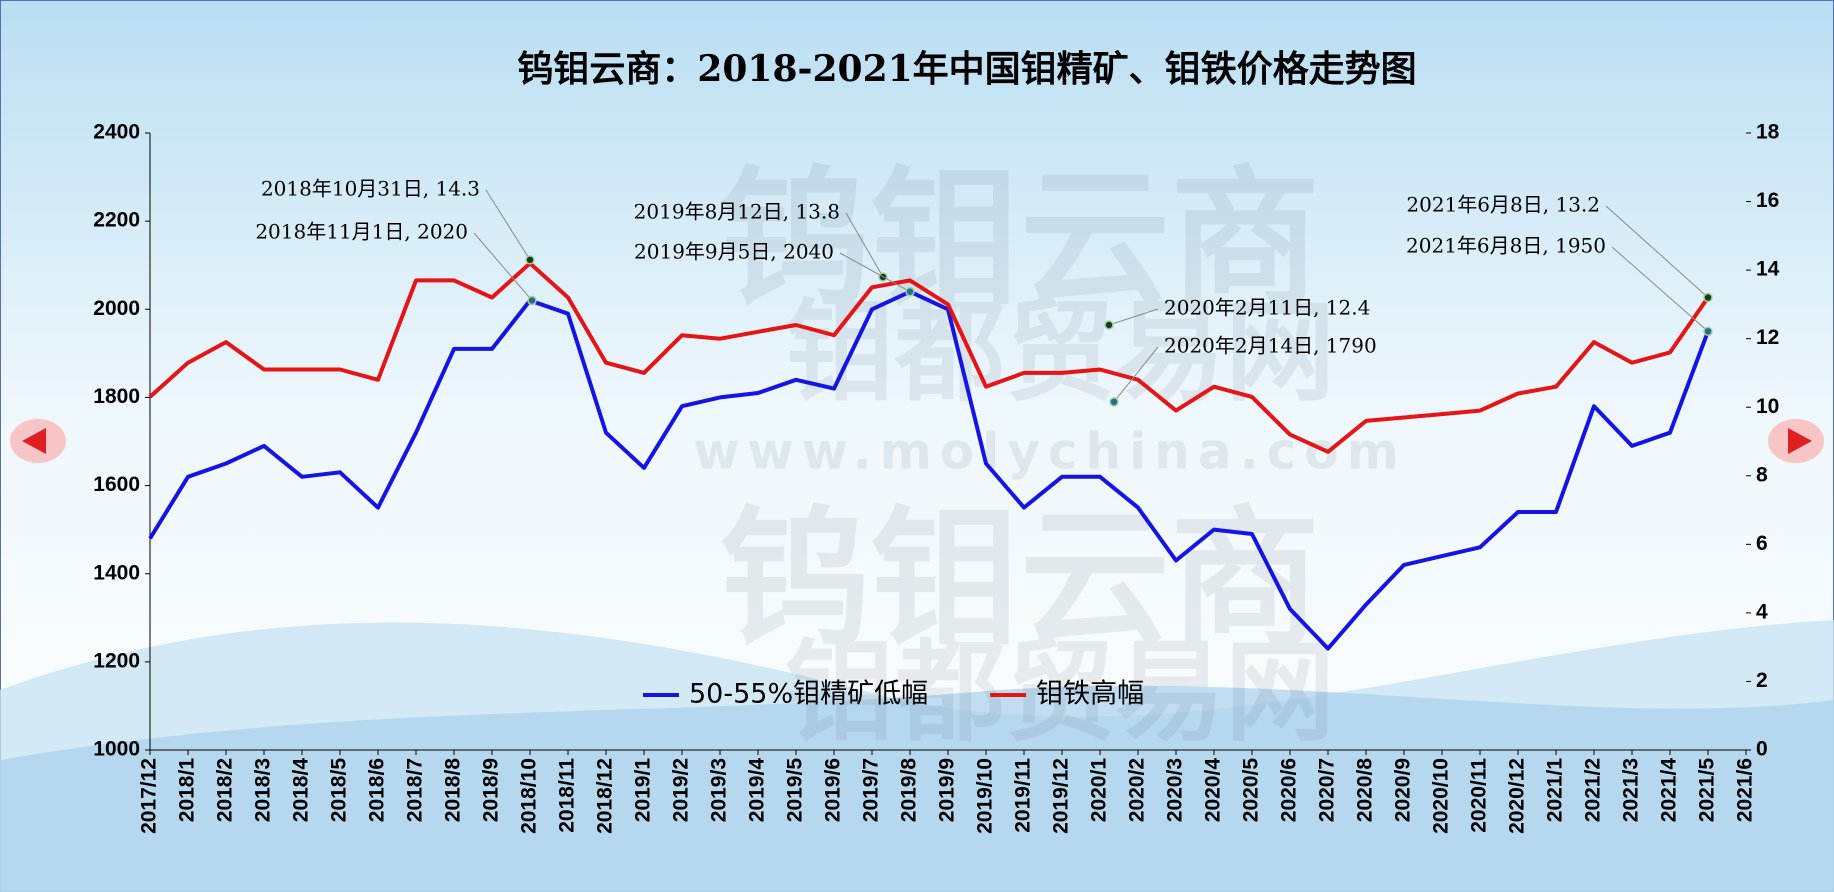 This screenshot has height=892, width=1834. Describe the element at coordinates (116, 132) in the screenshot. I see `y-tick-label: 2400` at that location.